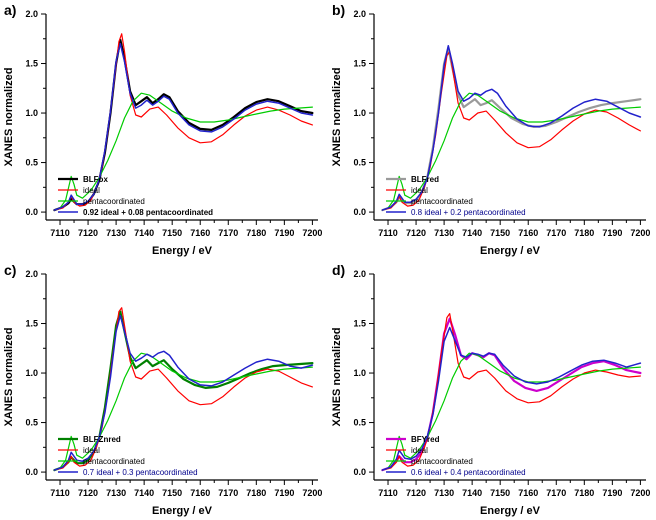  I want to click on panel-label-a: a), so click(10, 10).